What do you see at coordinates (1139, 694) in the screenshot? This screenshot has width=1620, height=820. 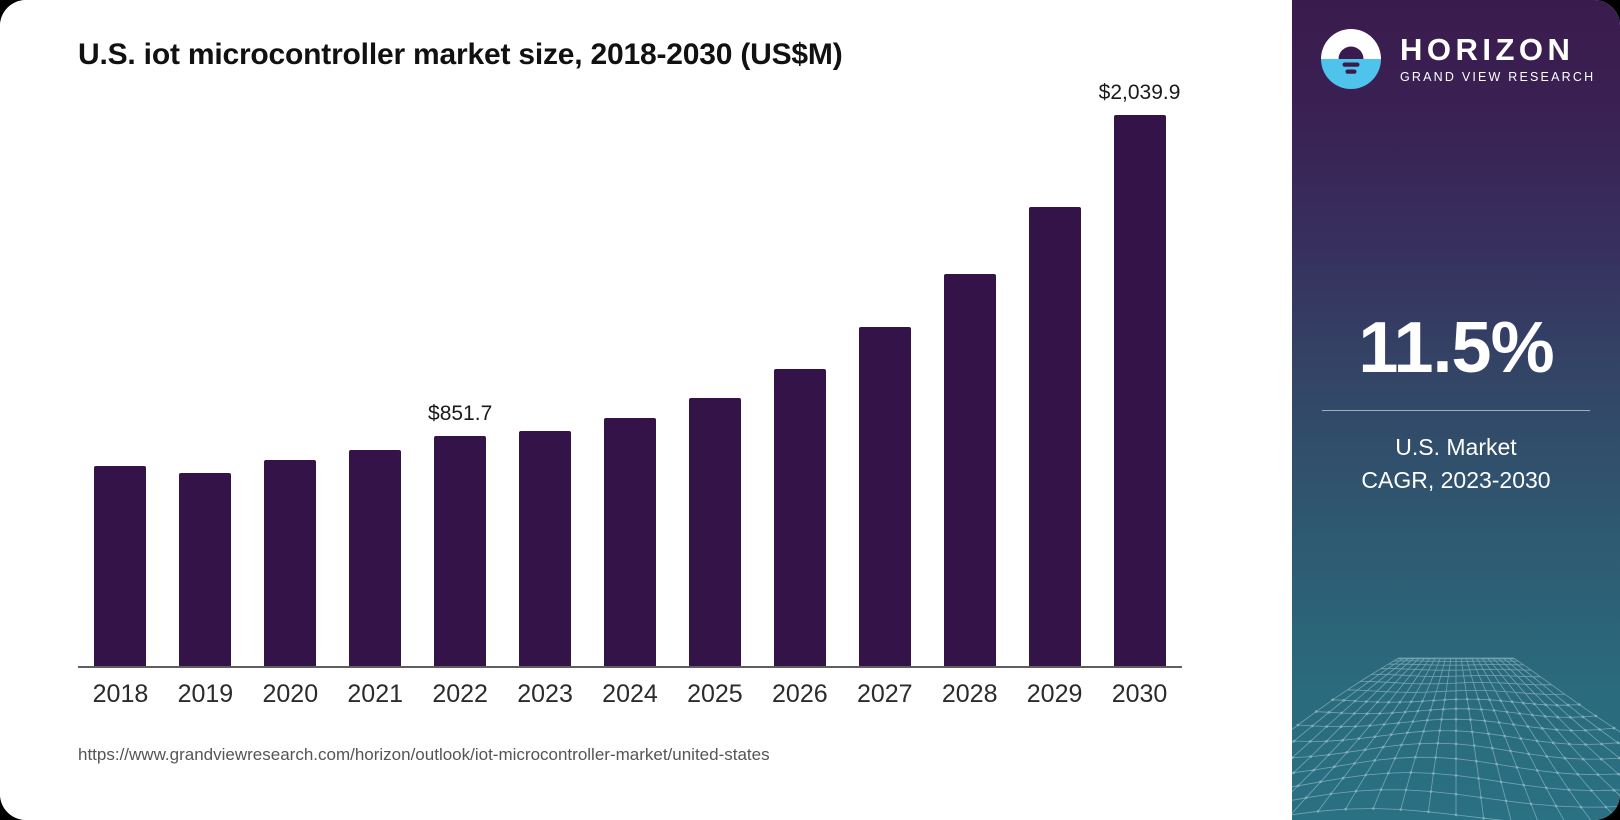 I see `x-tick-label: 2030` at bounding box center [1139, 694].